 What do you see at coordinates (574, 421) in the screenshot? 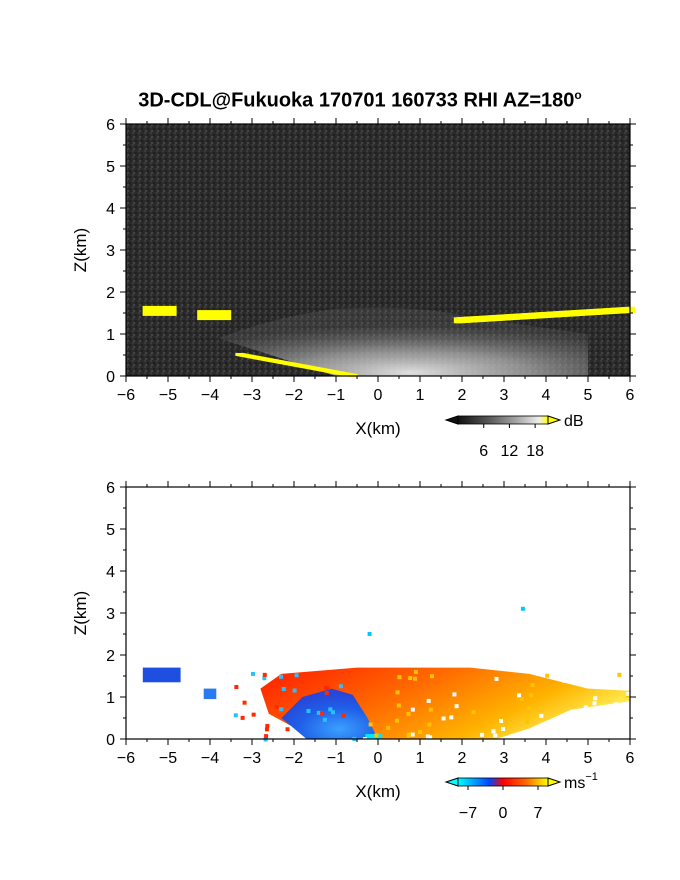
I see `colorbar-unit: dB` at bounding box center [574, 421].